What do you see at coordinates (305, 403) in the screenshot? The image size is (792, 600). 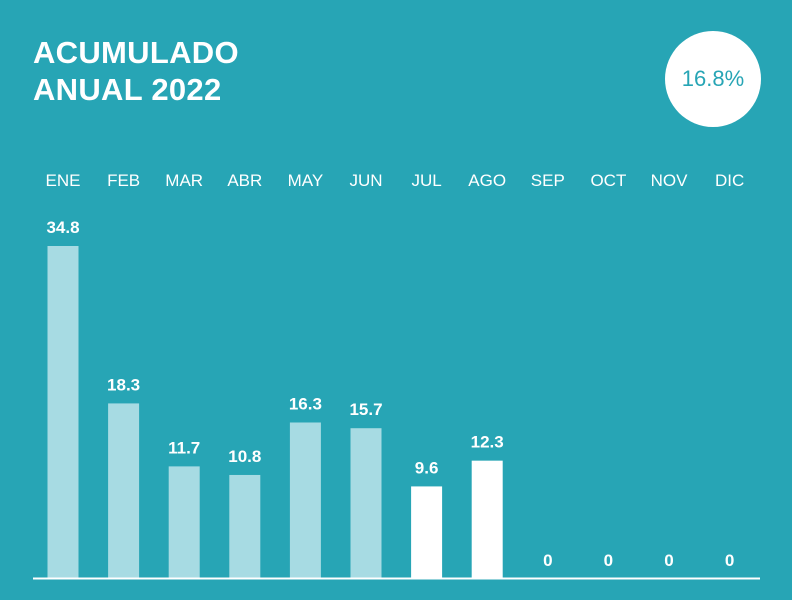 I see `value-label-may: 16.3` at bounding box center [305, 403].